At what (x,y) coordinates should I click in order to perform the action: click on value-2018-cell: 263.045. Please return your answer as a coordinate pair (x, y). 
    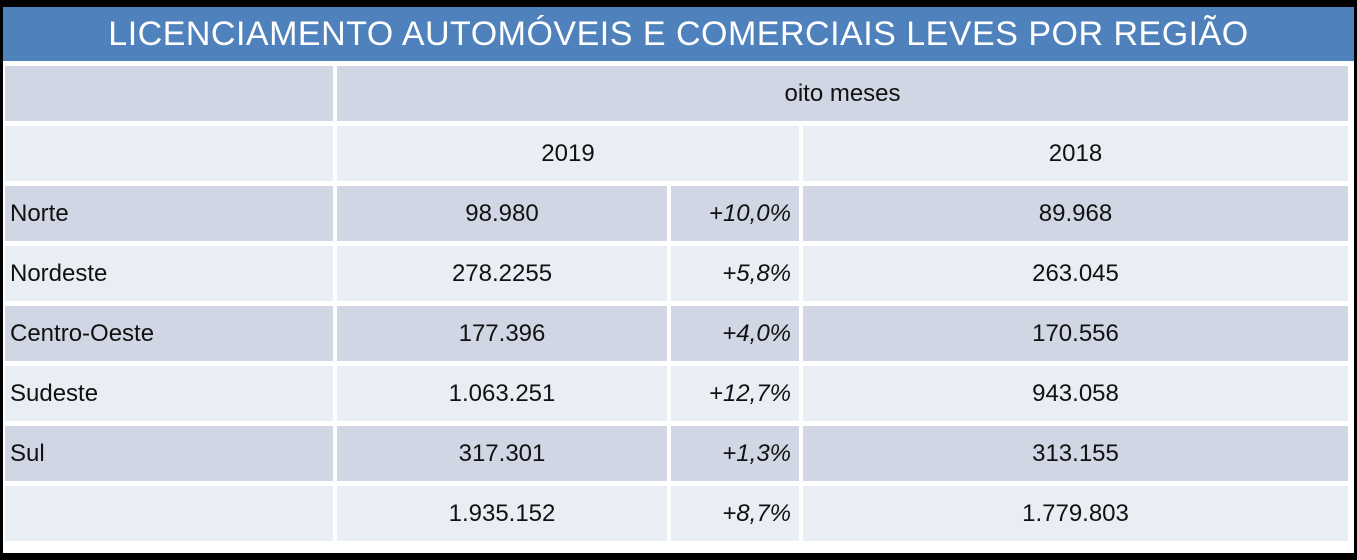
    Looking at the image, I should click on (1075, 273).